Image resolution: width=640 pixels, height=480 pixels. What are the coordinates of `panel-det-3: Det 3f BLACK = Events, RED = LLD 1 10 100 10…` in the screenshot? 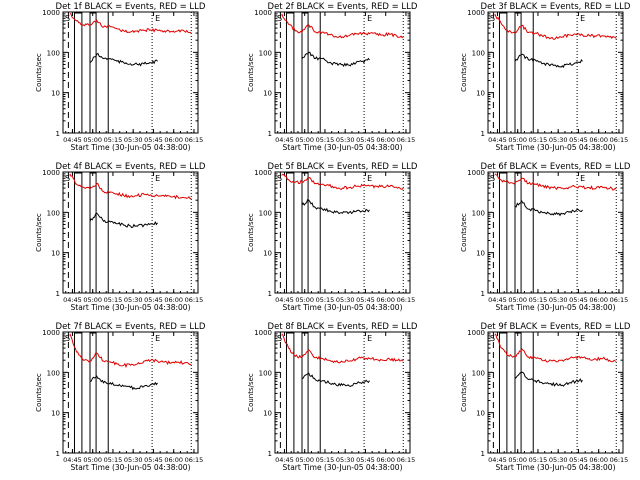 It's located at (545, 77).